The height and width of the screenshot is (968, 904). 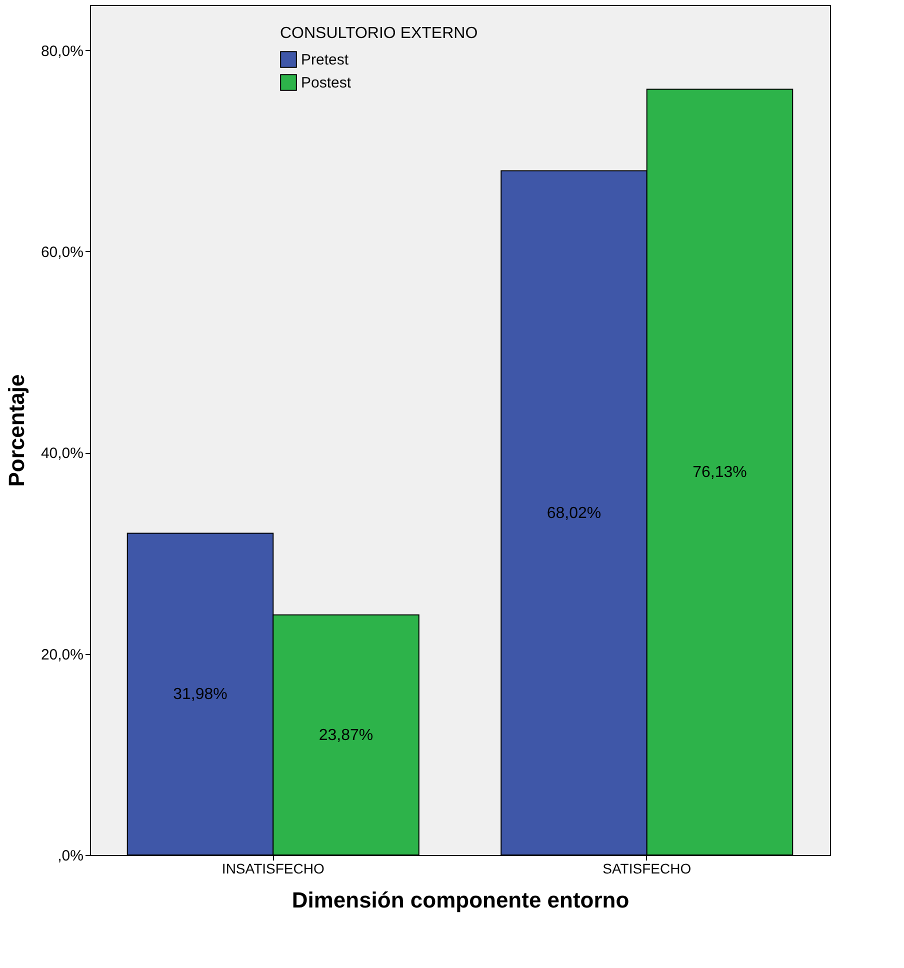 I want to click on y-tick-label: 20,0%, so click(x=62, y=655).